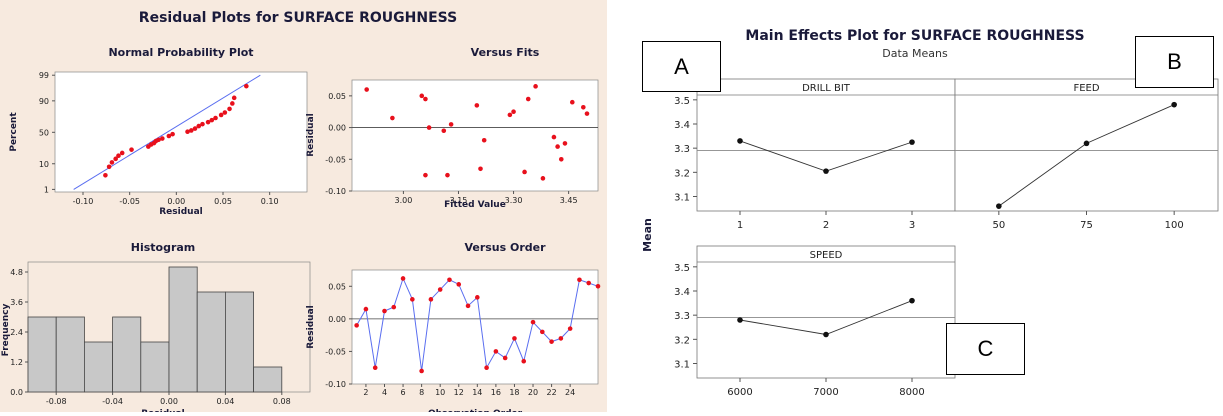  What do you see at coordinates (826, 145) in the screenshot?
I see `drill-bit-panel-frame` at bounding box center [826, 145].